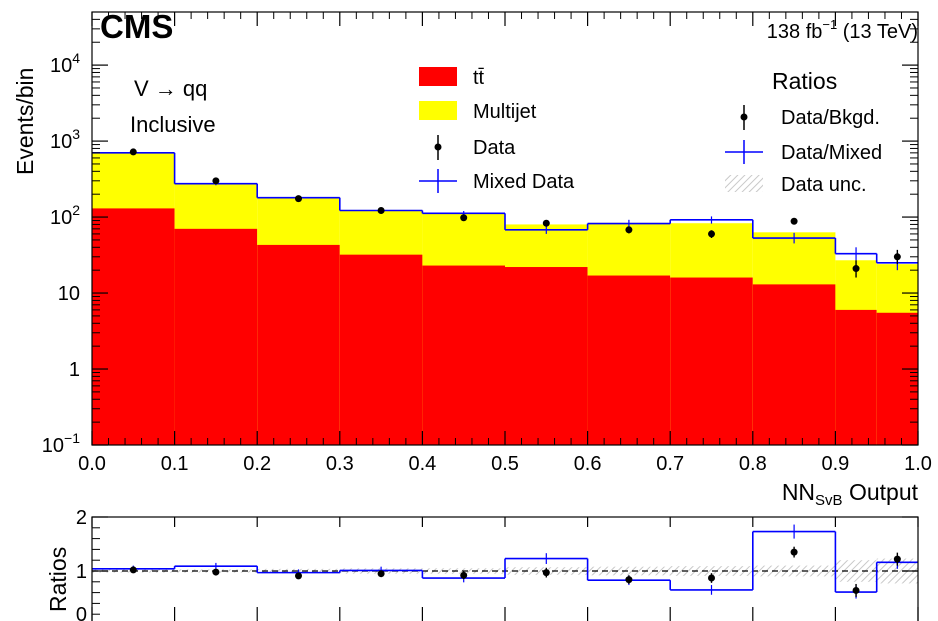 The image size is (938, 621). What do you see at coordinates (918, 464) in the screenshot?
I see `x-tick-label: 1.0` at bounding box center [918, 464].